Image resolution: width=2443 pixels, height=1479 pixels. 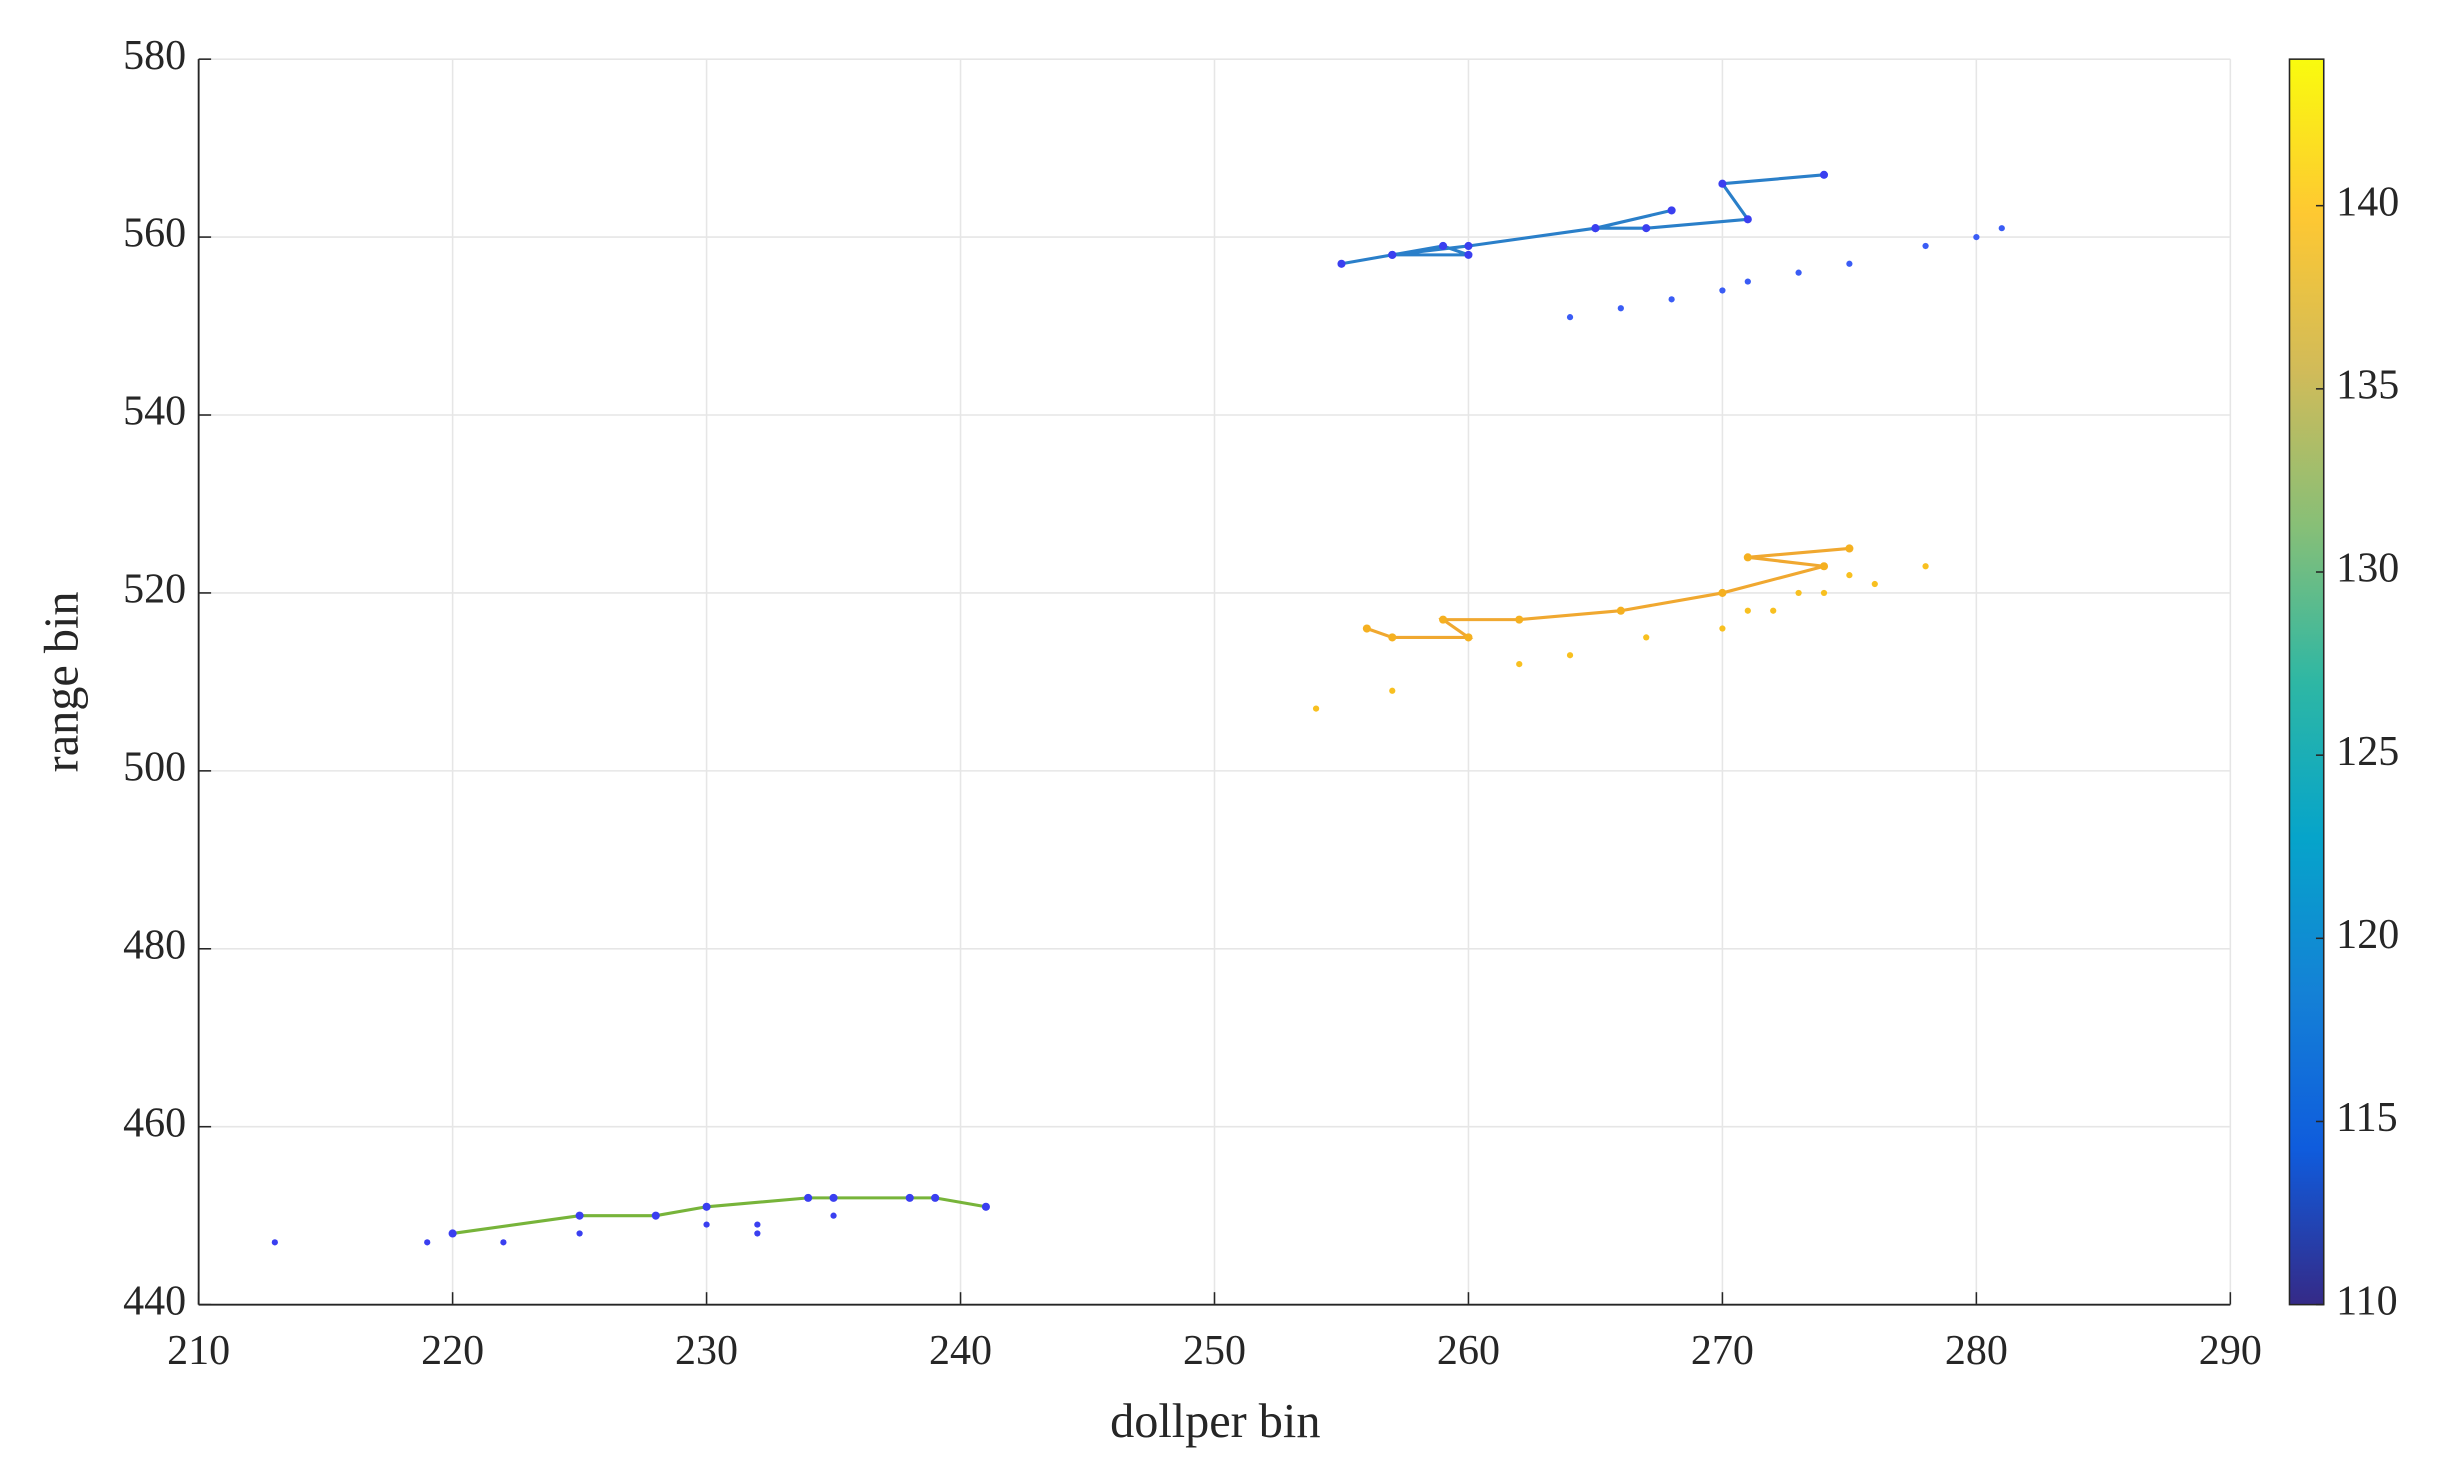 What do you see at coordinates (2366, 1118) in the screenshot?
I see `colorbar-tick-label: 115` at bounding box center [2366, 1118].